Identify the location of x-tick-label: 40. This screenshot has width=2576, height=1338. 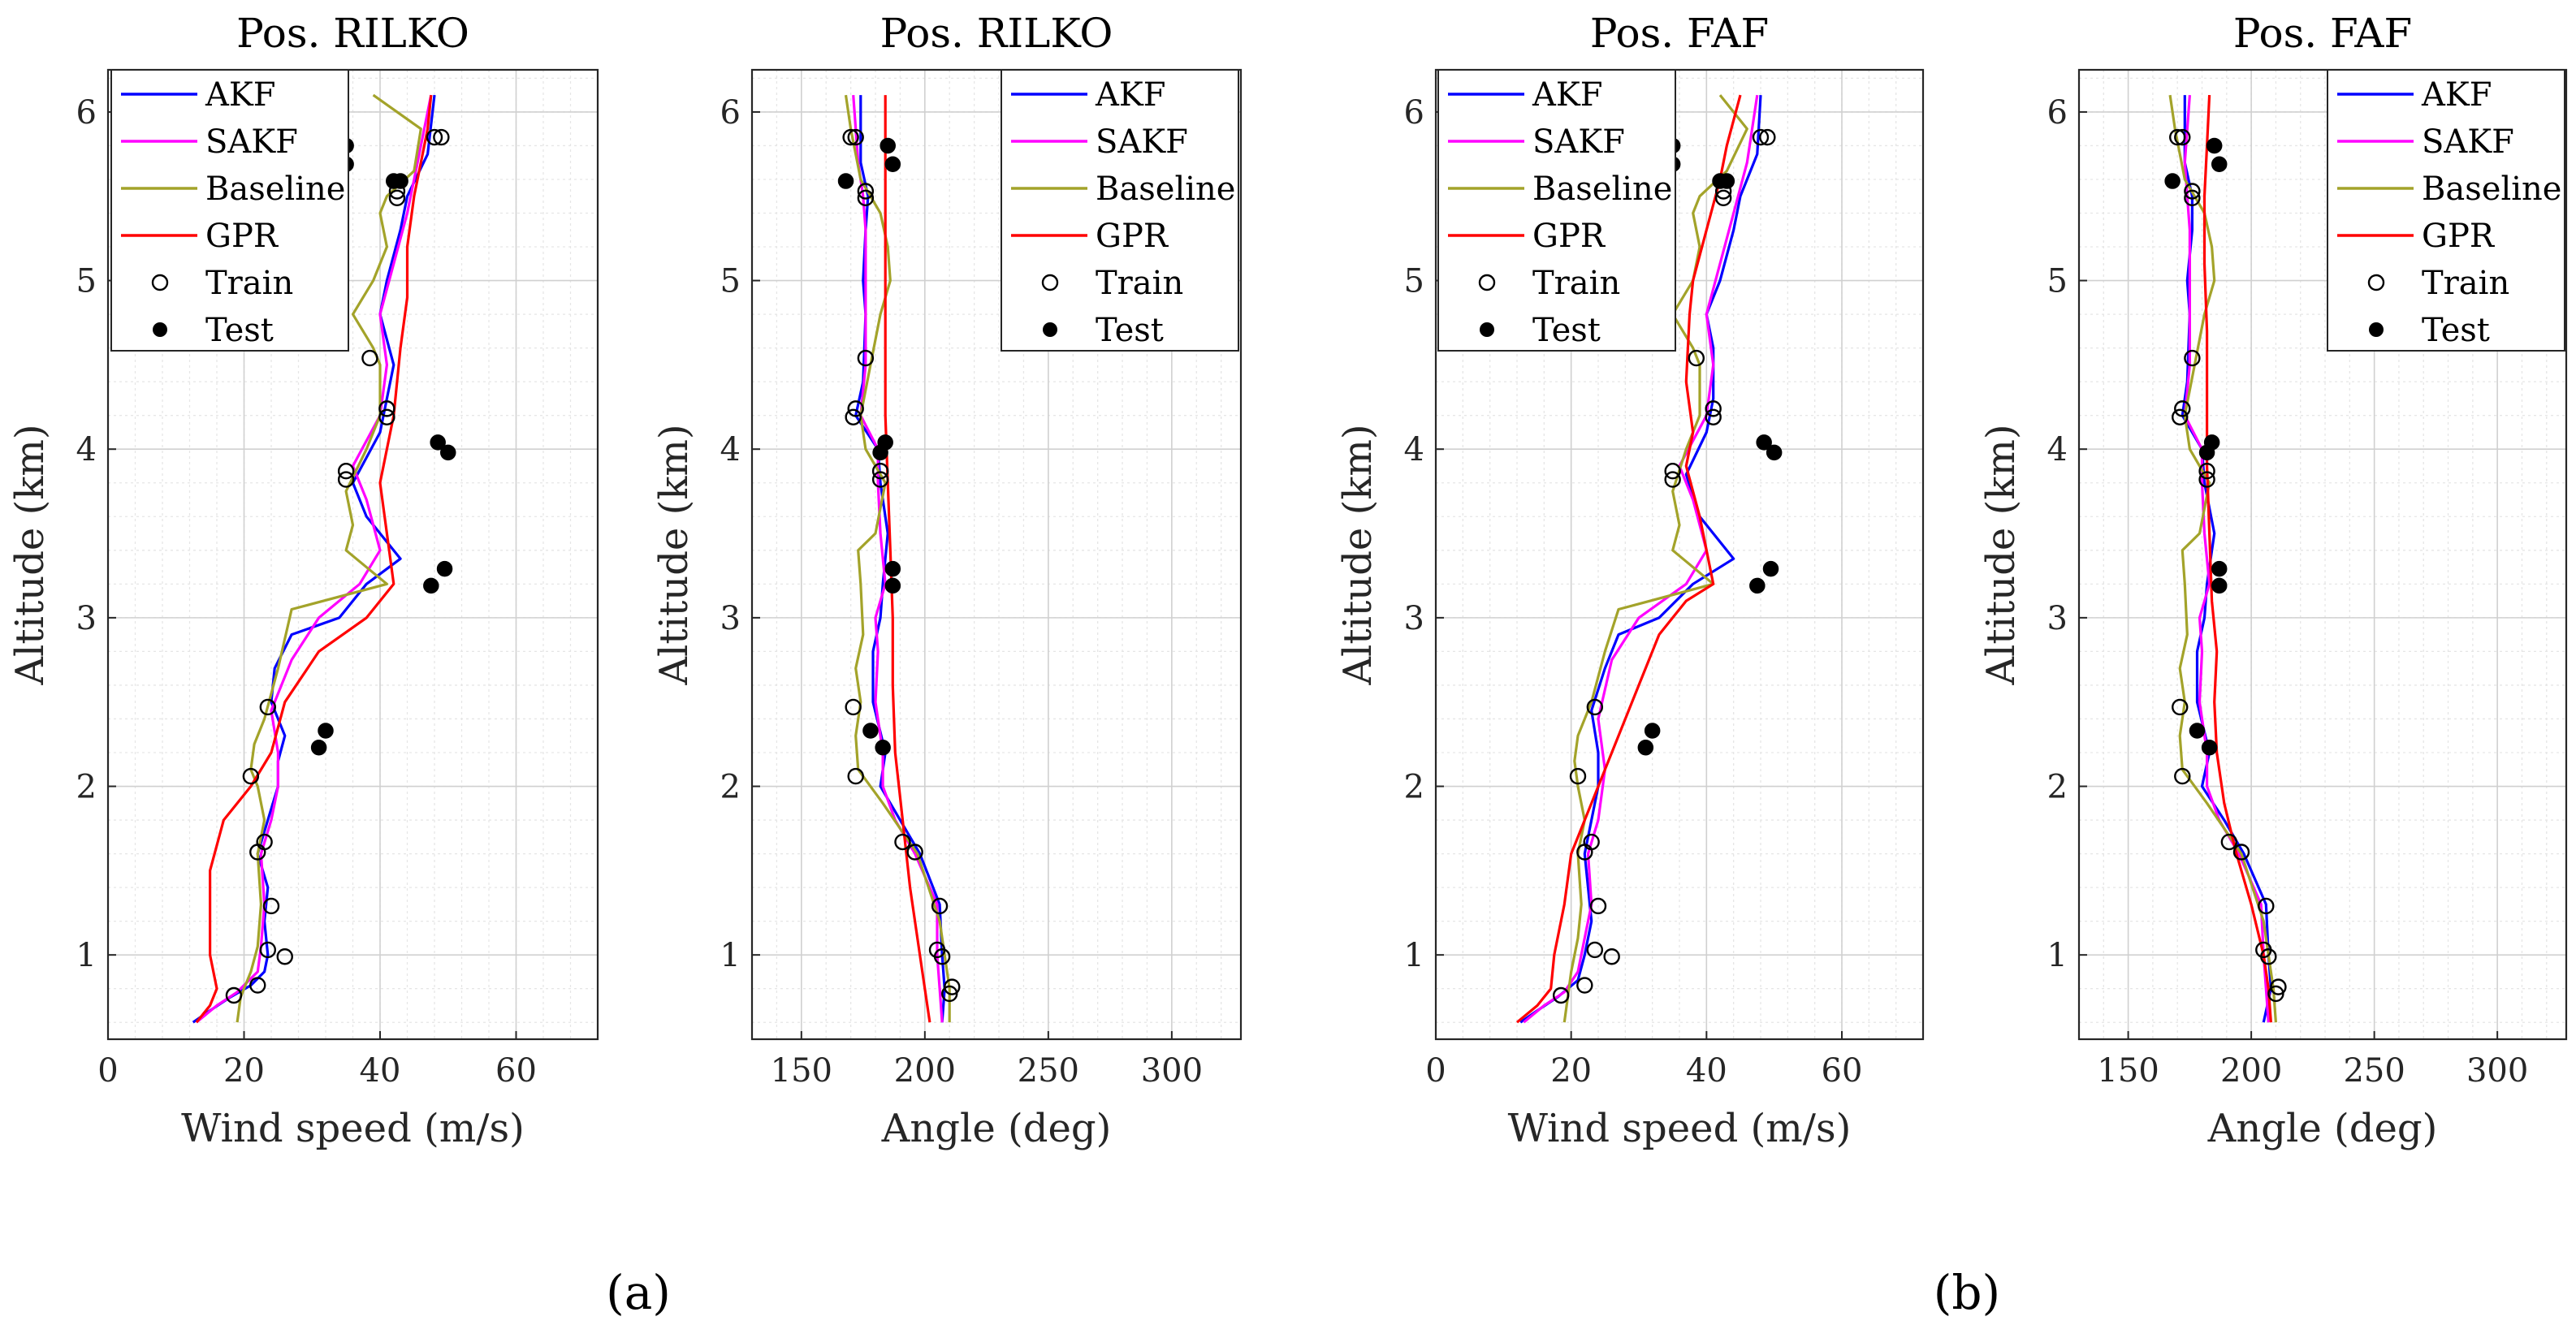
(1707, 1071).